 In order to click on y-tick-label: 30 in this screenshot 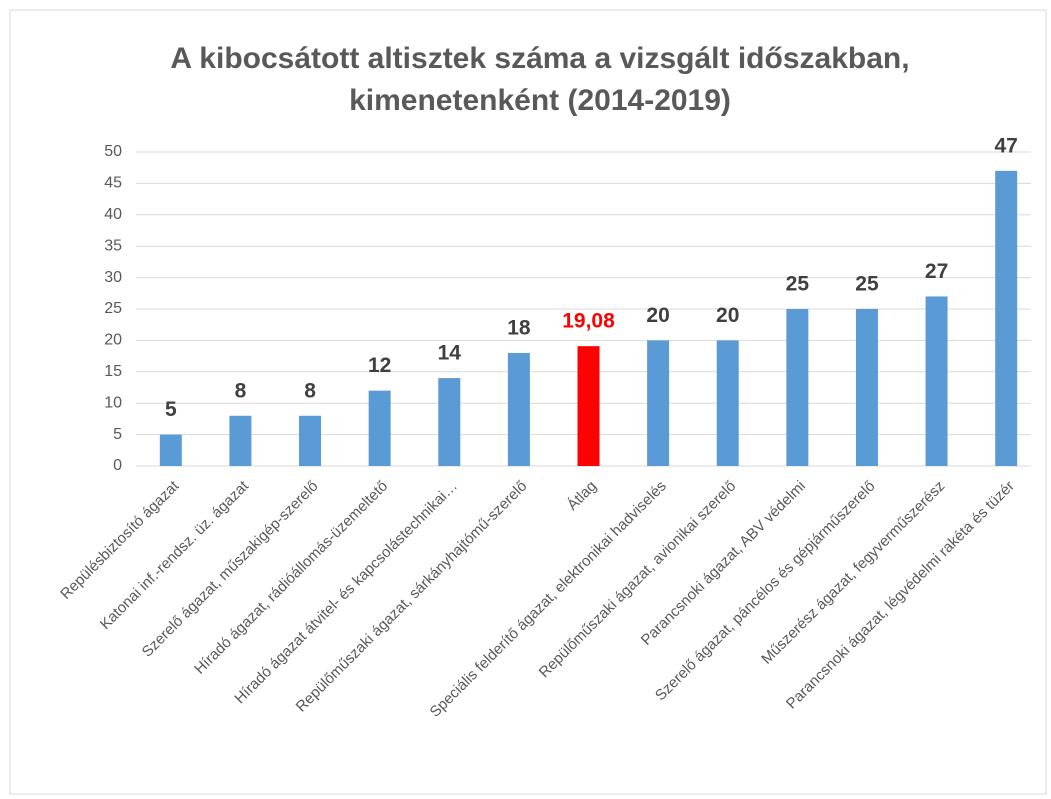, I will do `click(113, 277)`.